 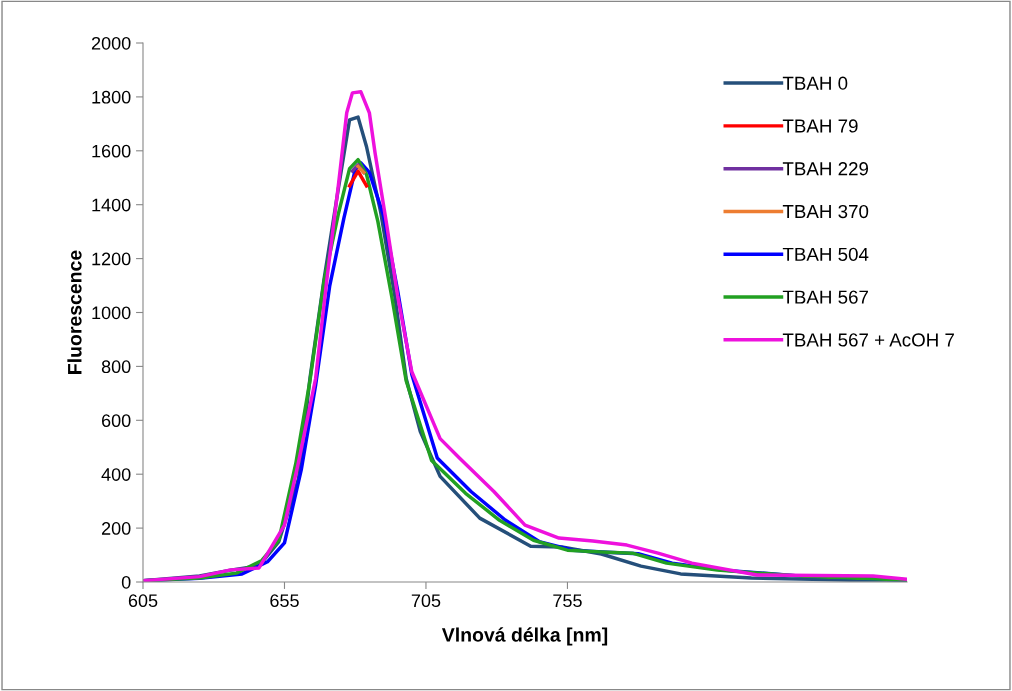 I want to click on y-tick-label: 600, so click(x=116, y=421).